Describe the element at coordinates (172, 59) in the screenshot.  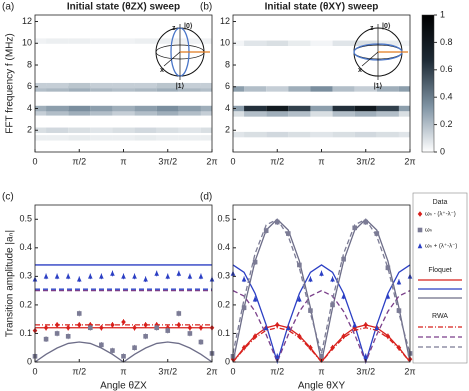
I see `axis` at that location.